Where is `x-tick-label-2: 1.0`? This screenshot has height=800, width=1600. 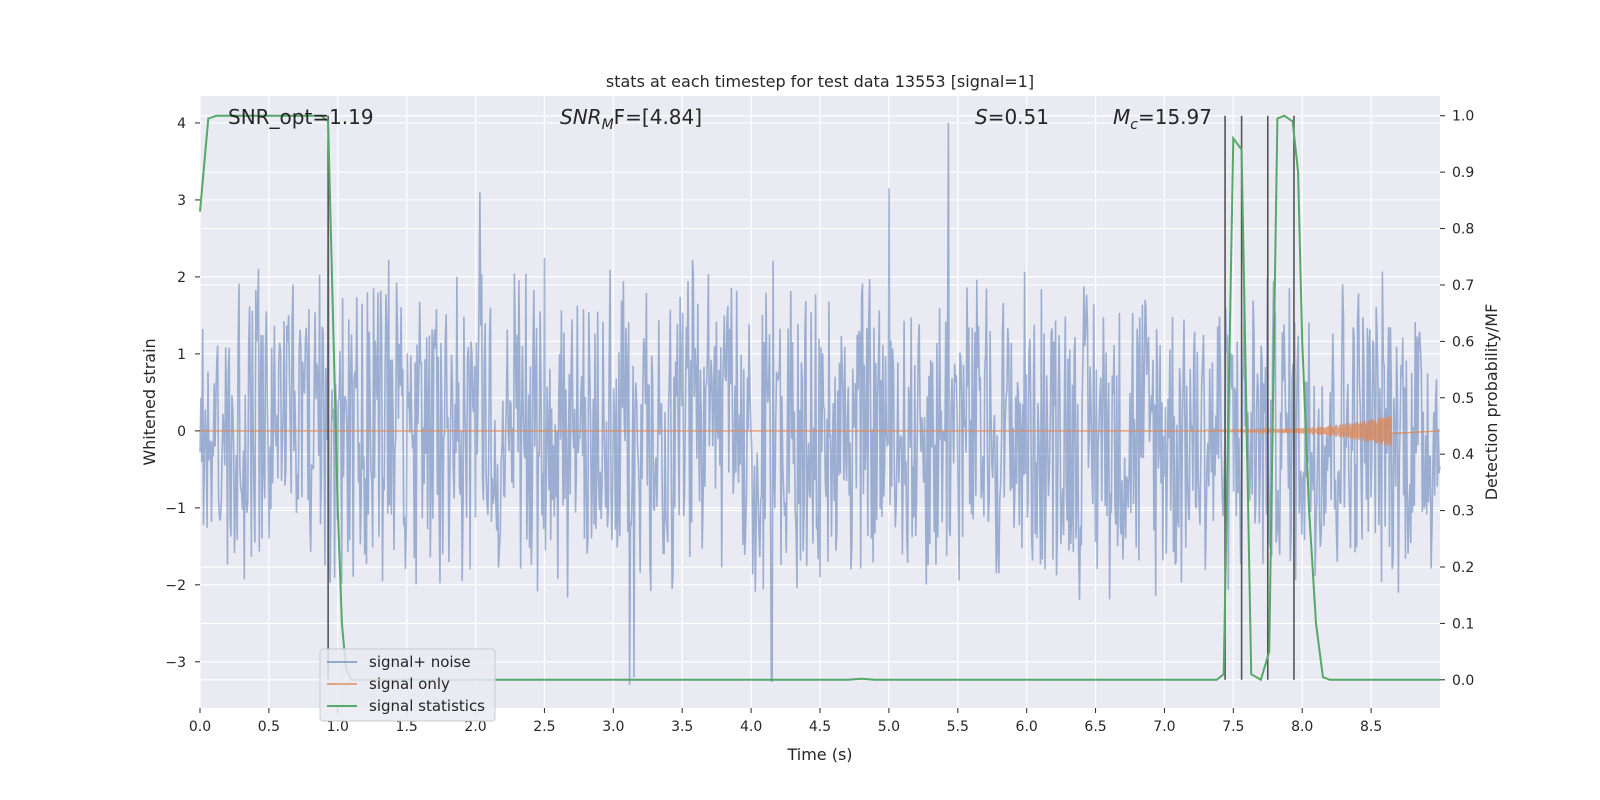
x-tick-label-2: 1.0 is located at coordinates (338, 727).